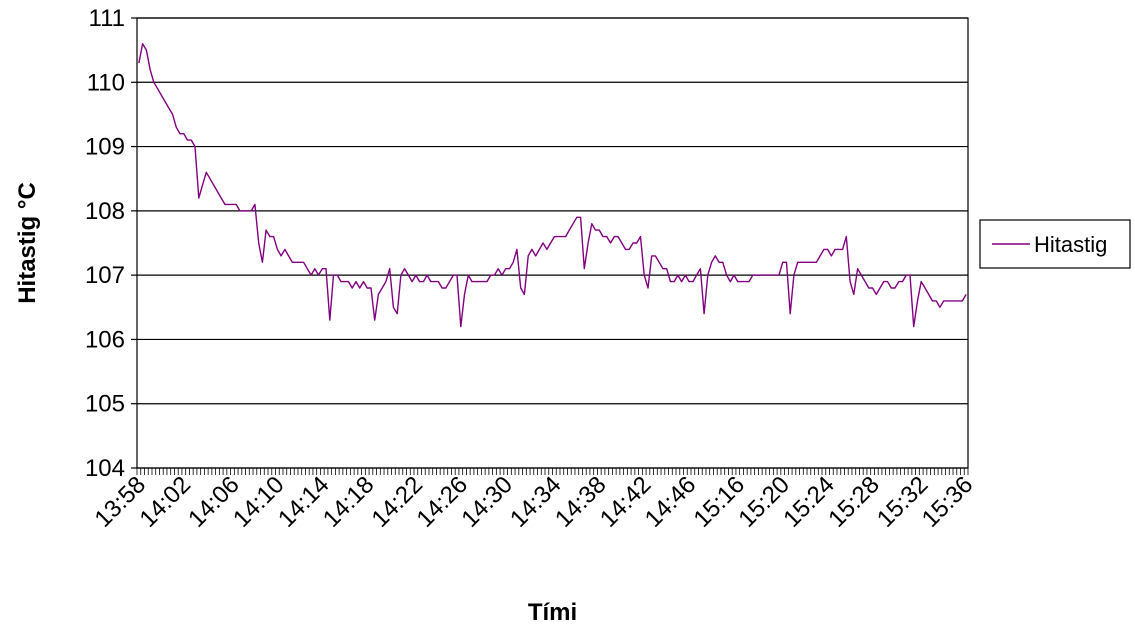  What do you see at coordinates (442, 502) in the screenshot?
I see `x-tick-label-7: 14:26` at bounding box center [442, 502].